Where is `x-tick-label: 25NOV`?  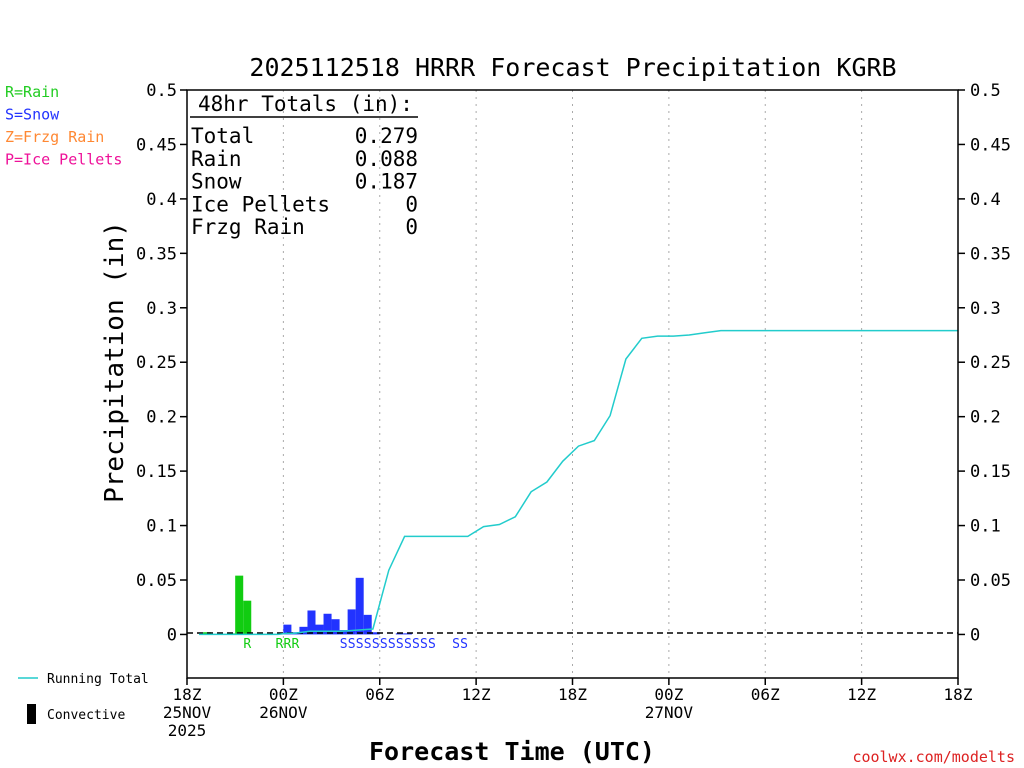 x-tick-label: 25NOV is located at coordinates (187, 712).